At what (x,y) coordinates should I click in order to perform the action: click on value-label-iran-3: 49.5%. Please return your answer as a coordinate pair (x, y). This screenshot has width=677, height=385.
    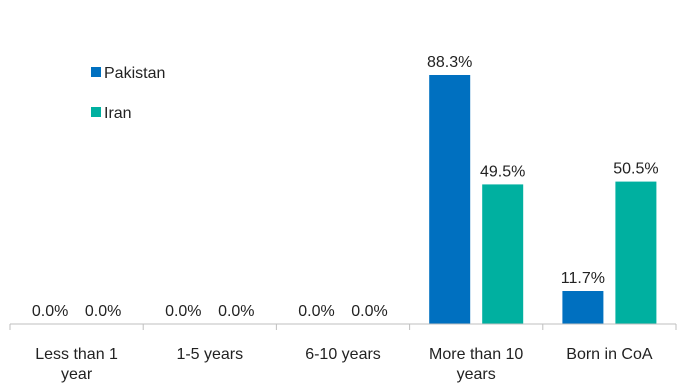
    Looking at the image, I should click on (502, 171).